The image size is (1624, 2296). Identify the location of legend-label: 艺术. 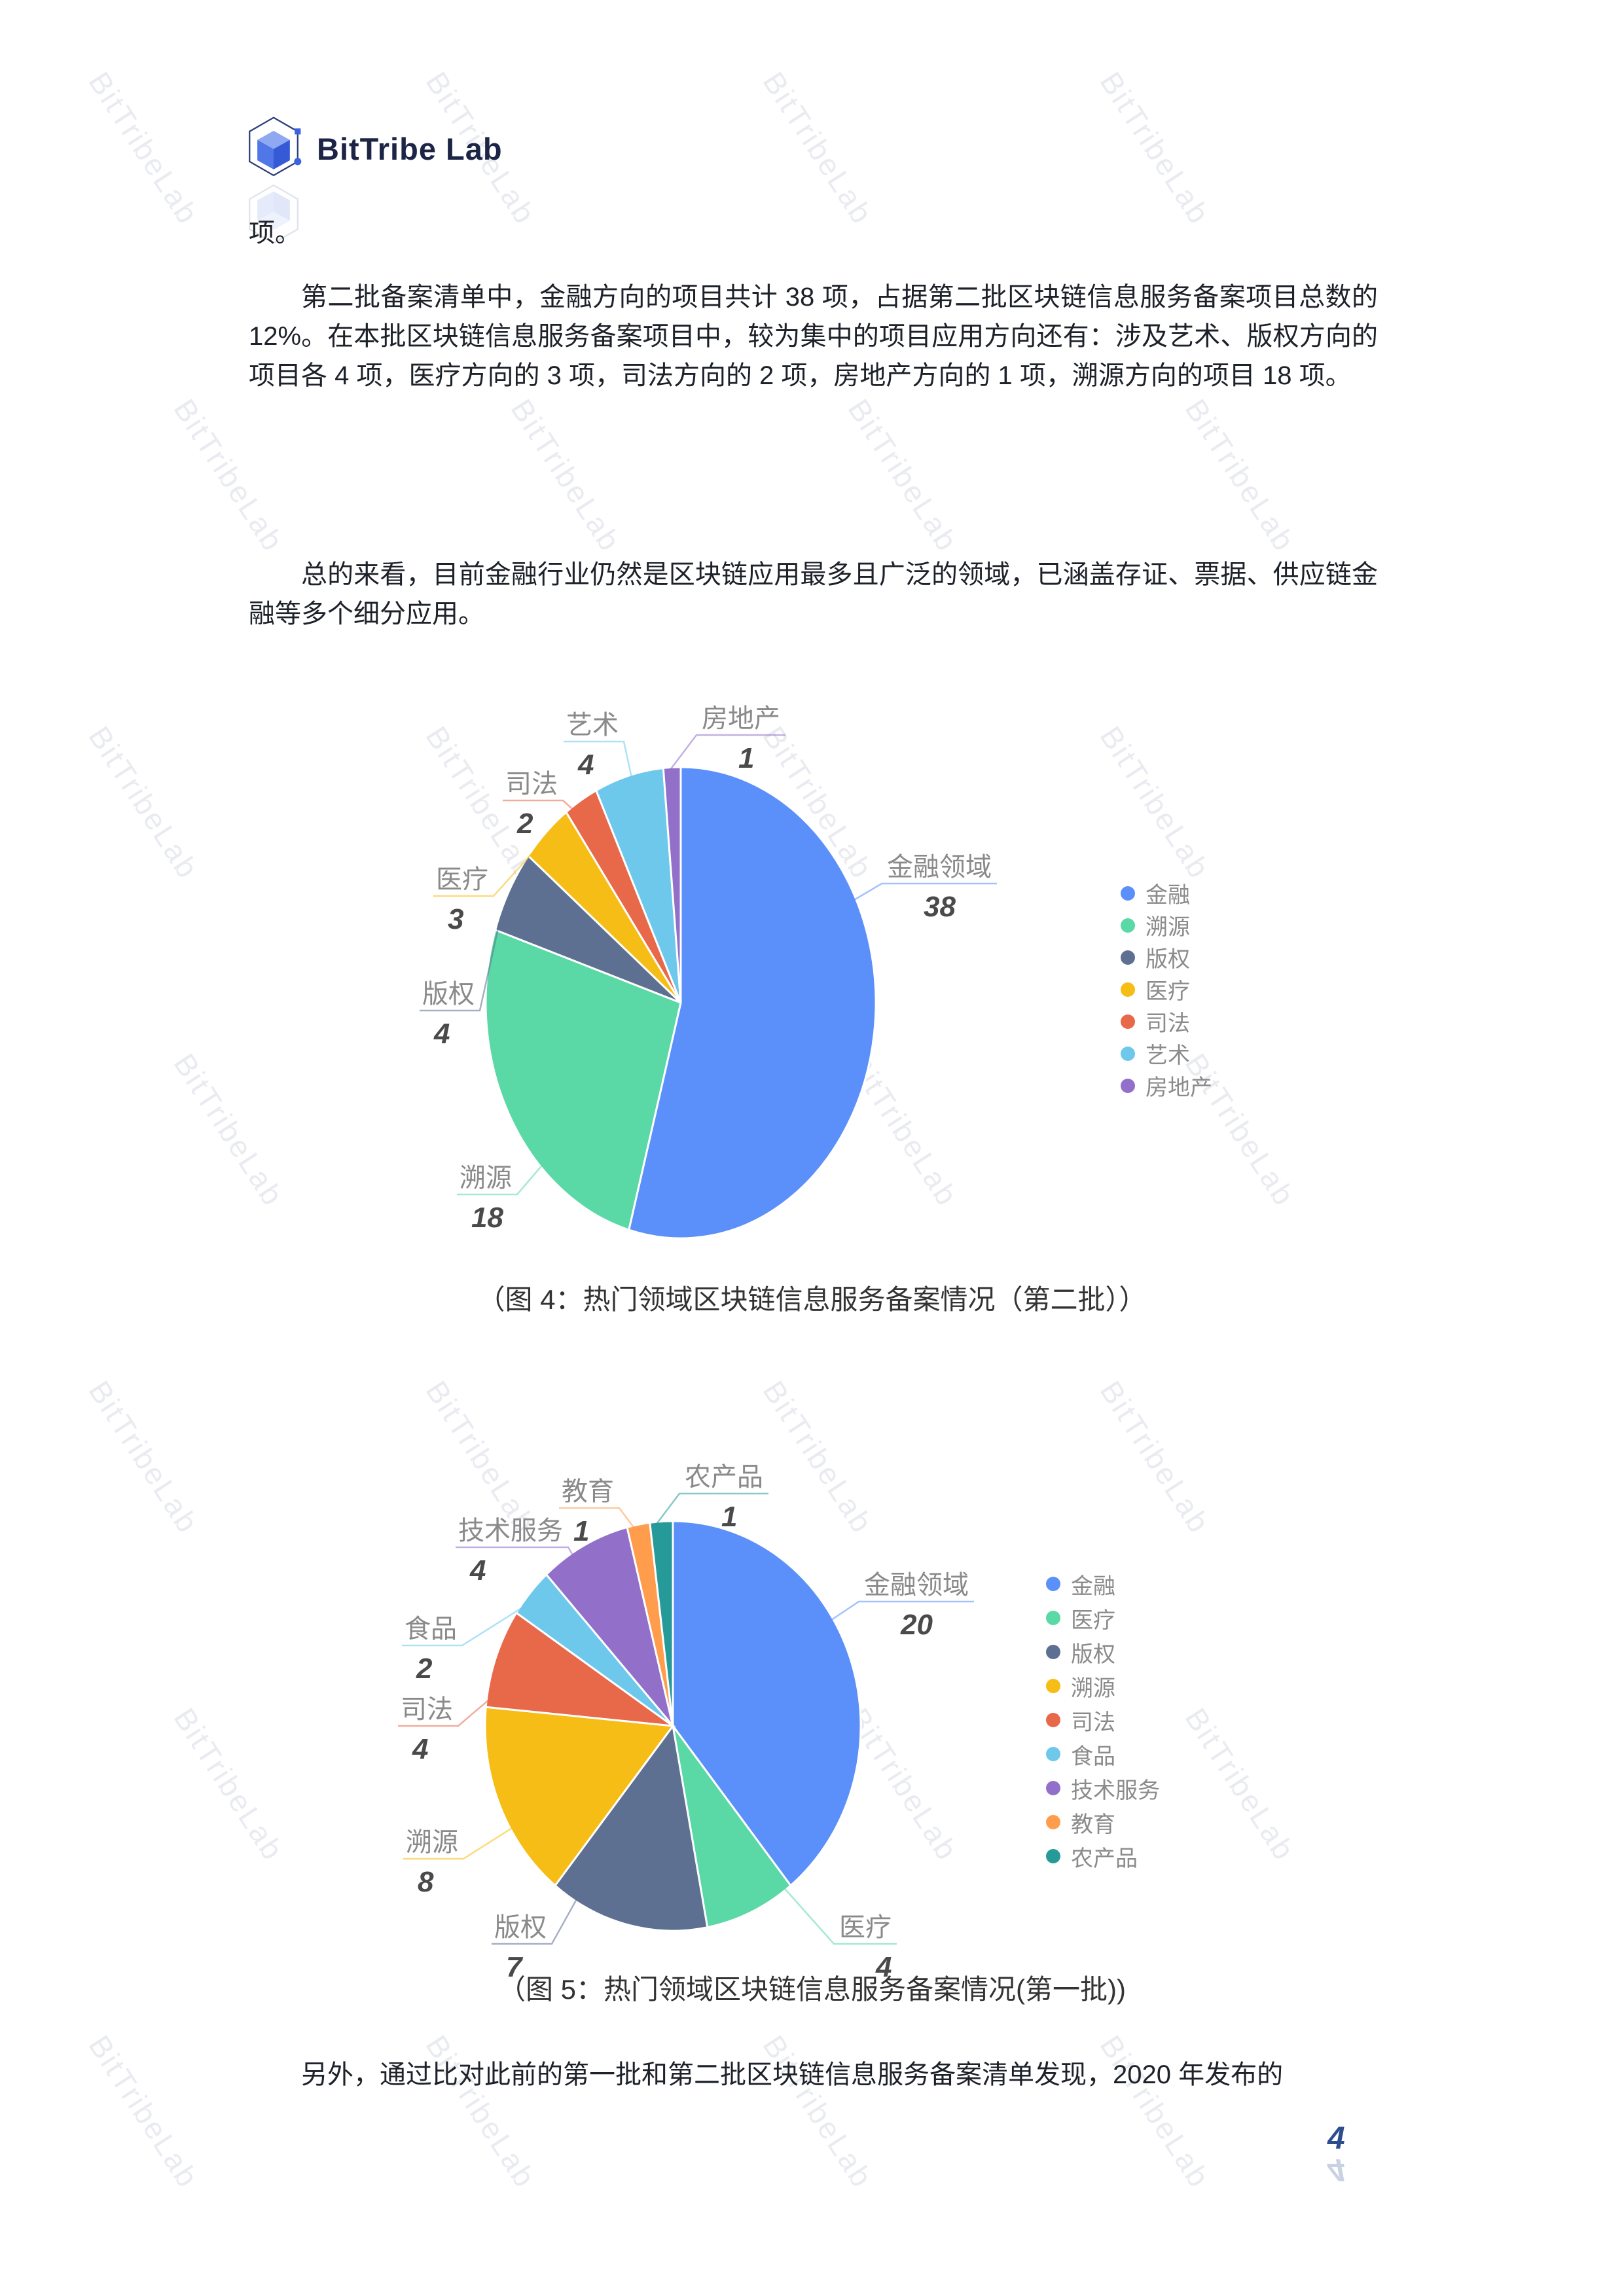
(1168, 1055).